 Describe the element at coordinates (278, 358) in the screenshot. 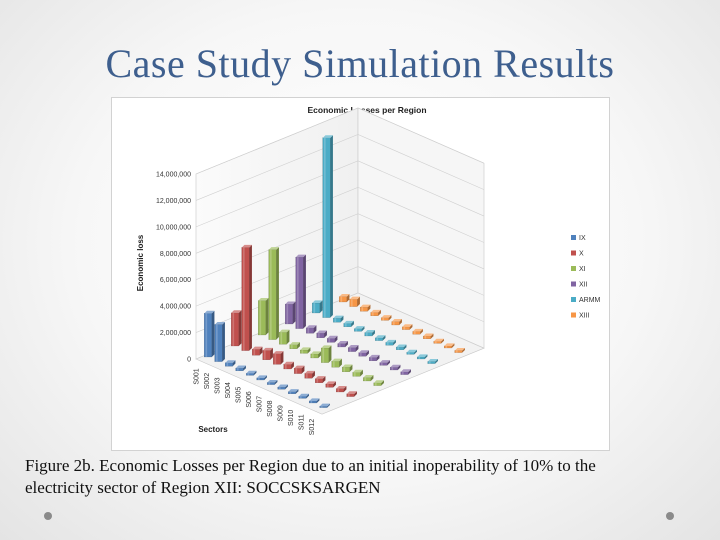

I see `bar-x-s005` at that location.